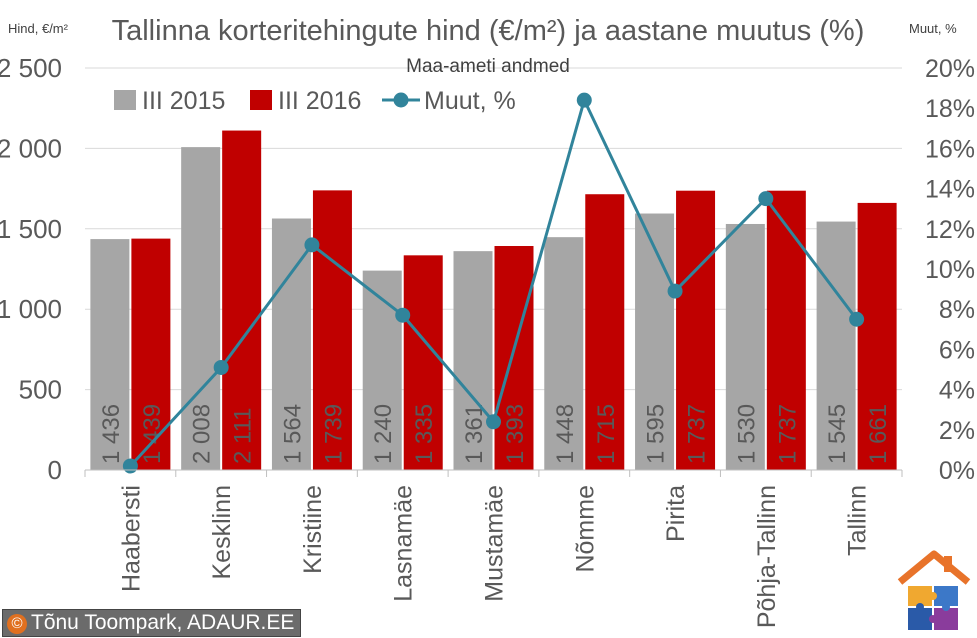 Image resolution: width=977 pixels, height=638 pixels. I want to click on bar-data-label: 1 661, so click(878, 434).